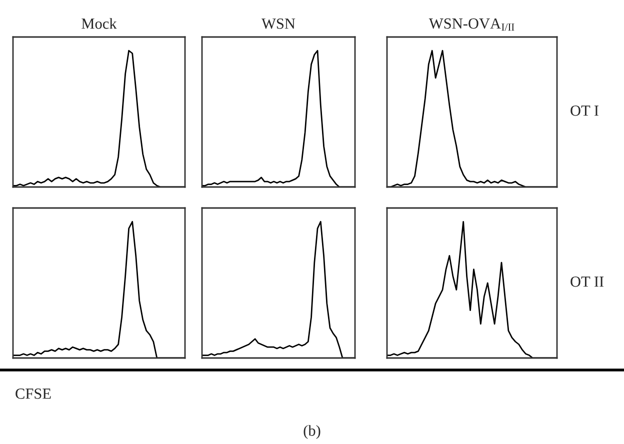 The height and width of the screenshot is (444, 624). Describe the element at coordinates (279, 23) in the screenshot. I see `chart-title: WSN` at that location.